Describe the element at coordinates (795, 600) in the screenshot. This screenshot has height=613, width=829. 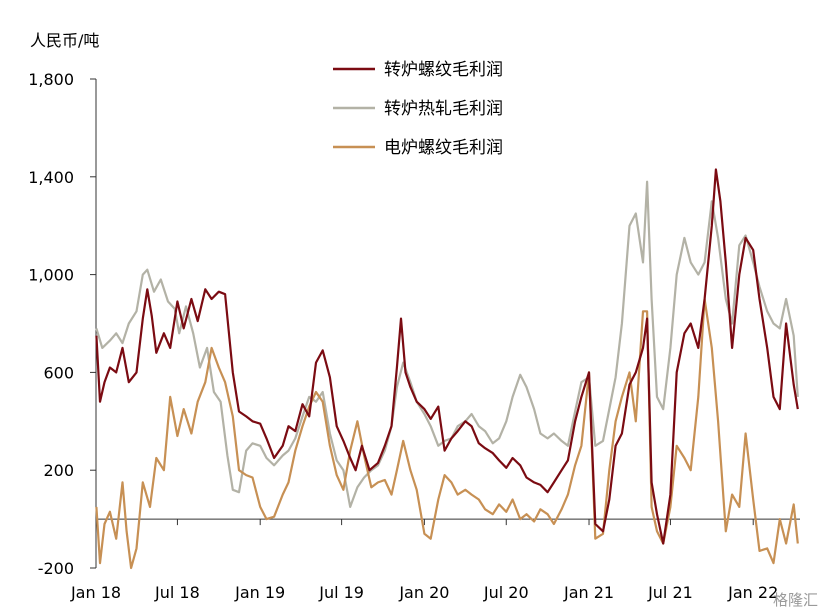
I see `watermark: 格隆汇` at that location.